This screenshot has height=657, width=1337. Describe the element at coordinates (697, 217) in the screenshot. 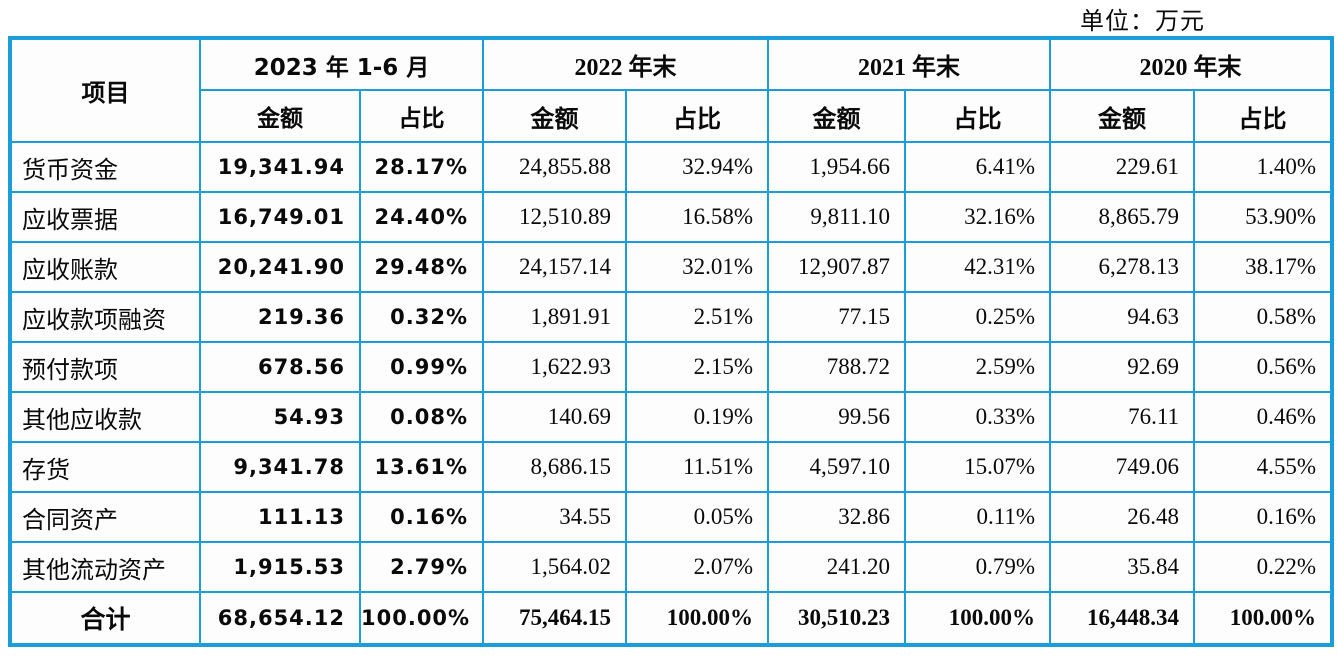

I see `ratio-cell: 16.58%` at that location.